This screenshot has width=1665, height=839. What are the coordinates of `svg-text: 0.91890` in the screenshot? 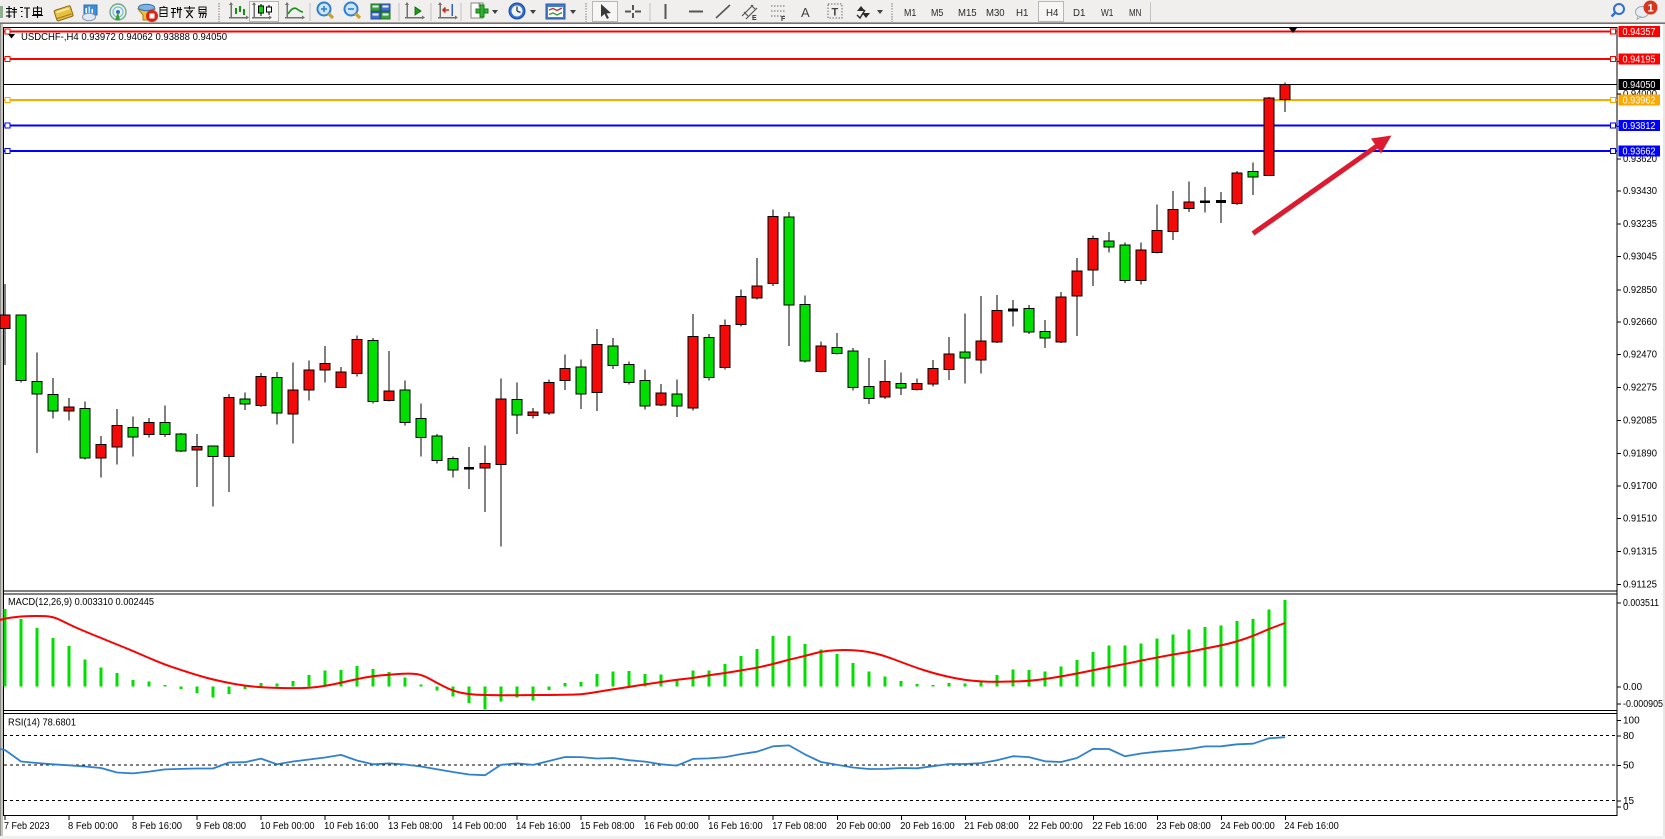 It's located at (1640, 454).